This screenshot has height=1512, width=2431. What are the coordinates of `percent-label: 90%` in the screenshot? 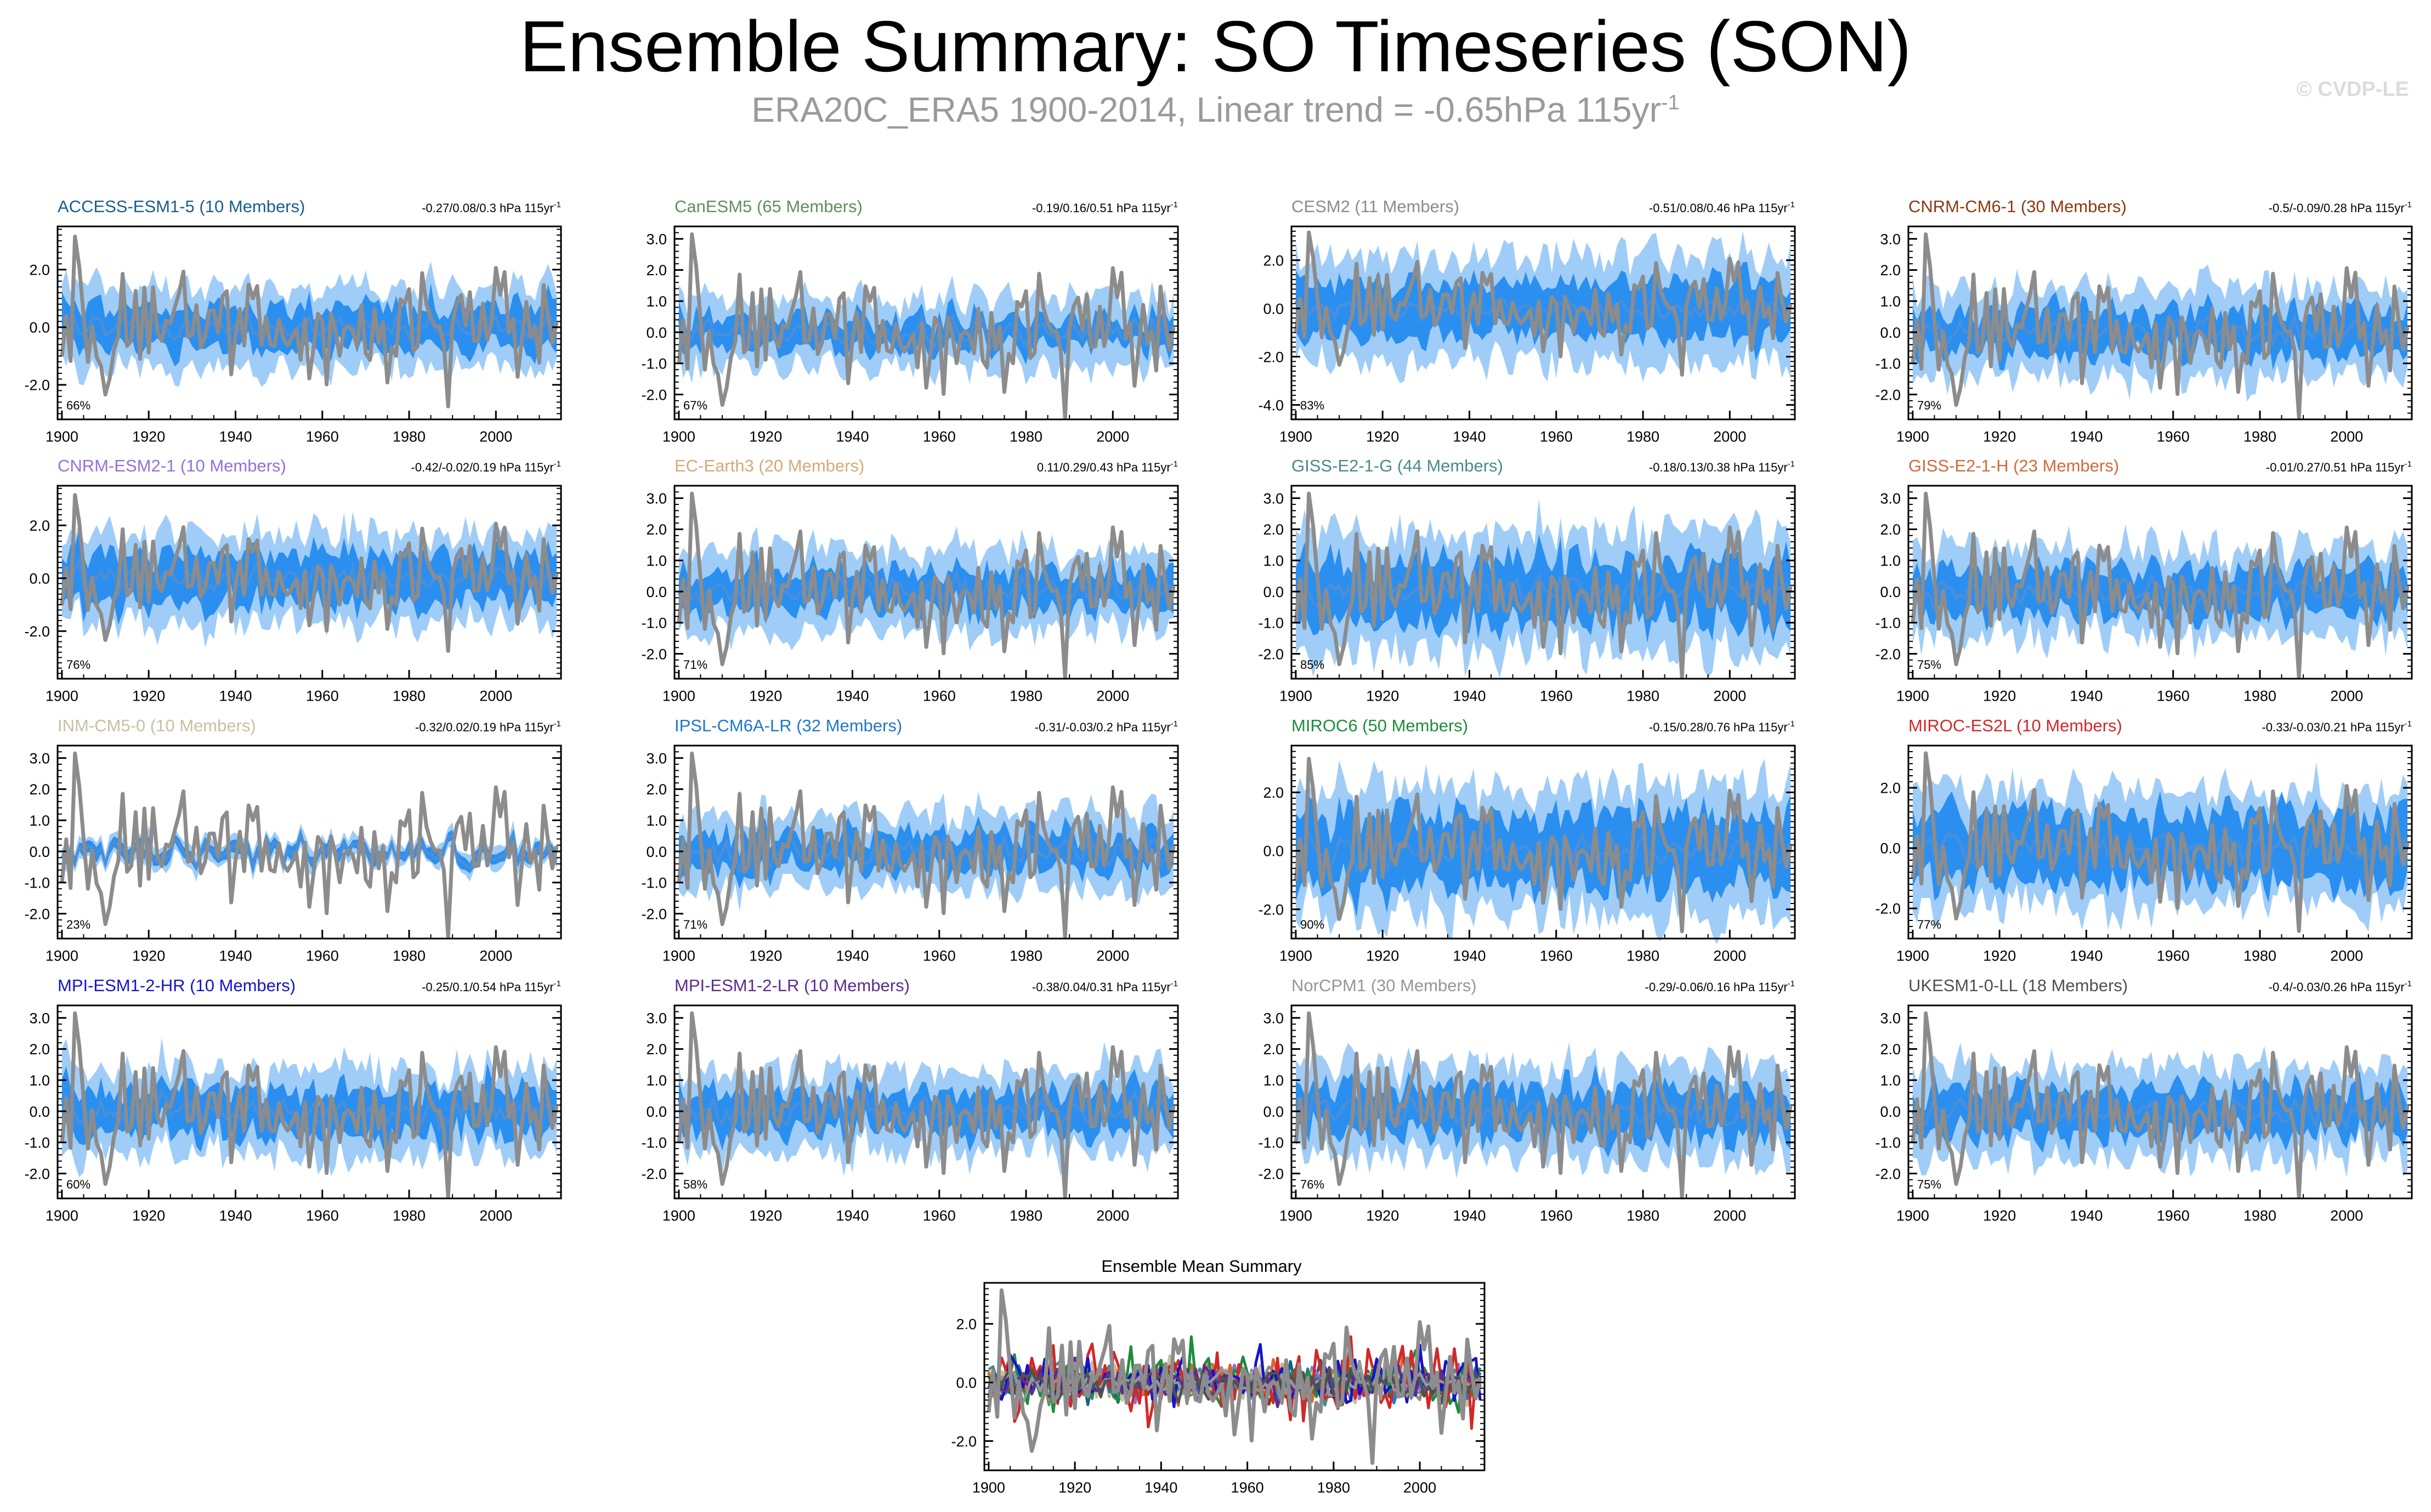 It's located at (1312, 924).